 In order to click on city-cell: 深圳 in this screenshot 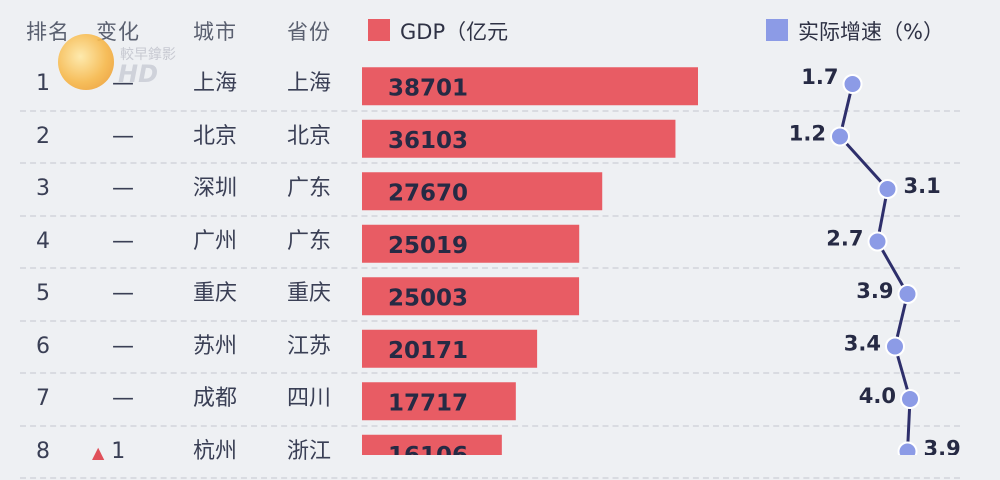, I will do `click(215, 188)`.